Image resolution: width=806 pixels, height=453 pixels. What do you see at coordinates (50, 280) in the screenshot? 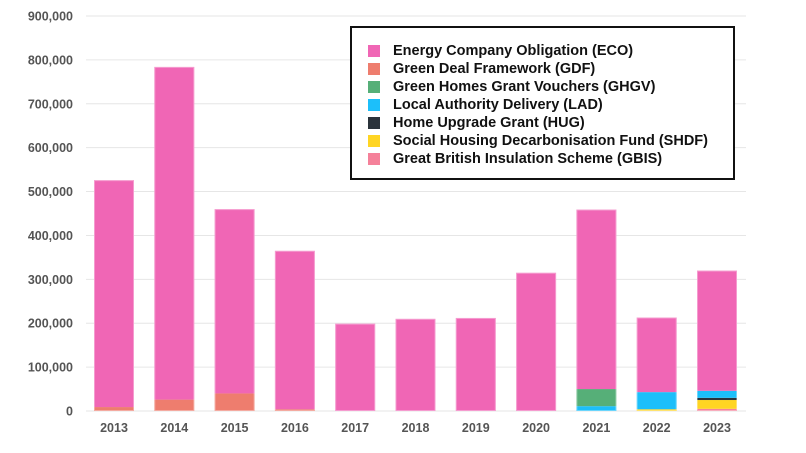
I see `y-tick-label: 300,000` at bounding box center [50, 280].